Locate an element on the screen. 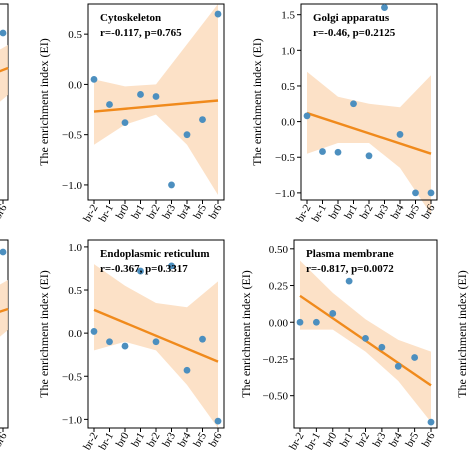  y-tick-label: 0.50 is located at coordinates (279, 250).